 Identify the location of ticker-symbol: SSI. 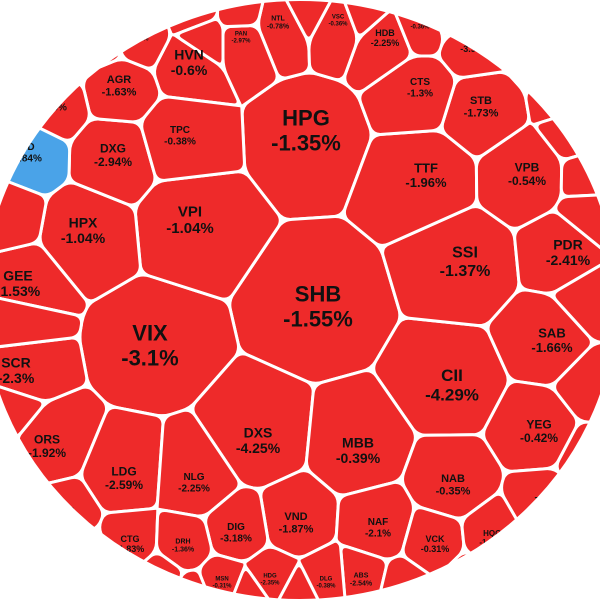
(465, 253).